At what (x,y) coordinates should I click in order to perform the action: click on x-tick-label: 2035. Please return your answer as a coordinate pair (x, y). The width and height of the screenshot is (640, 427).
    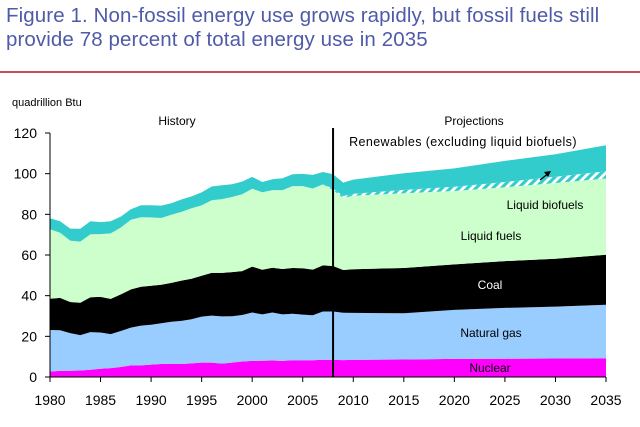
    Looking at the image, I should click on (605, 400).